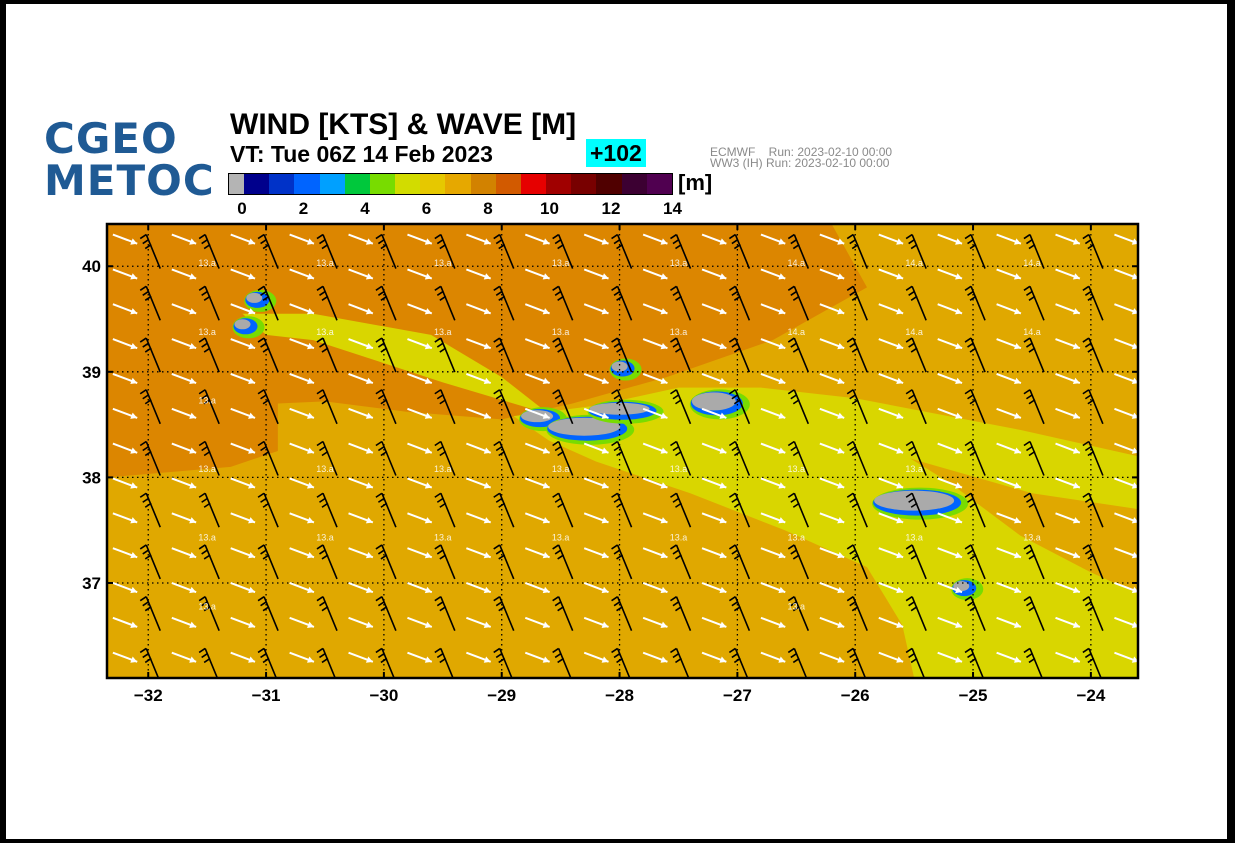  What do you see at coordinates (383, 695) in the screenshot?
I see `x-tick-label: −30` at bounding box center [383, 695].